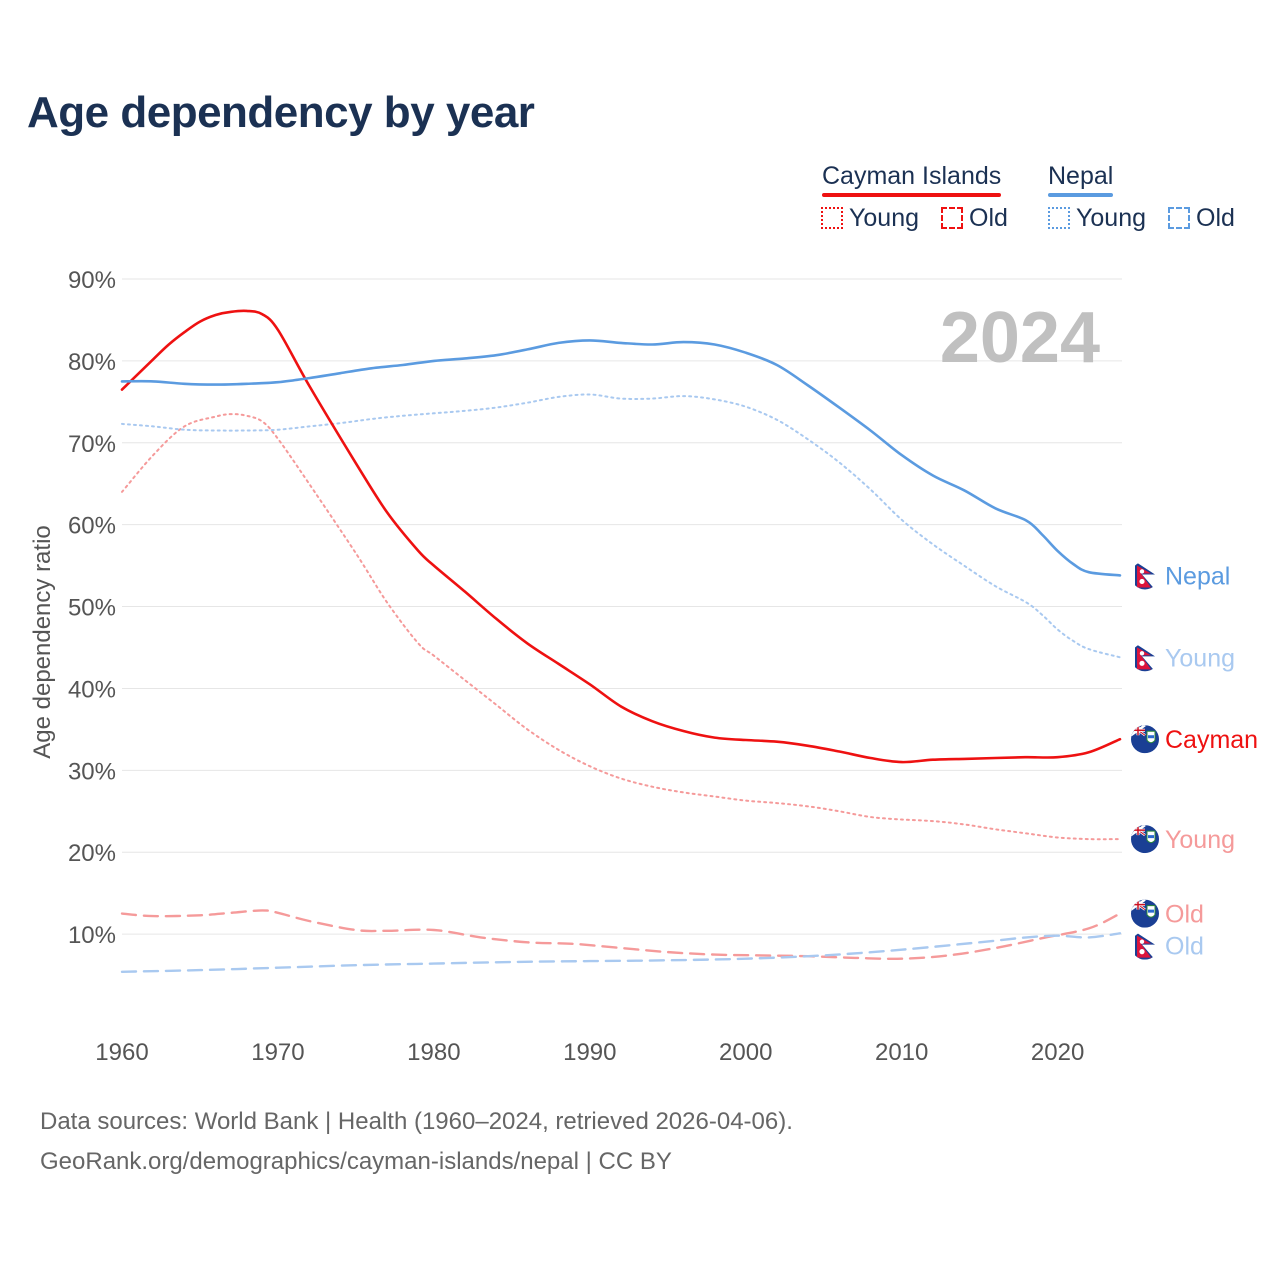 Image resolution: width=1280 pixels, height=1280 pixels. I want to click on legend-nepal-old: Old, so click(1201, 218).